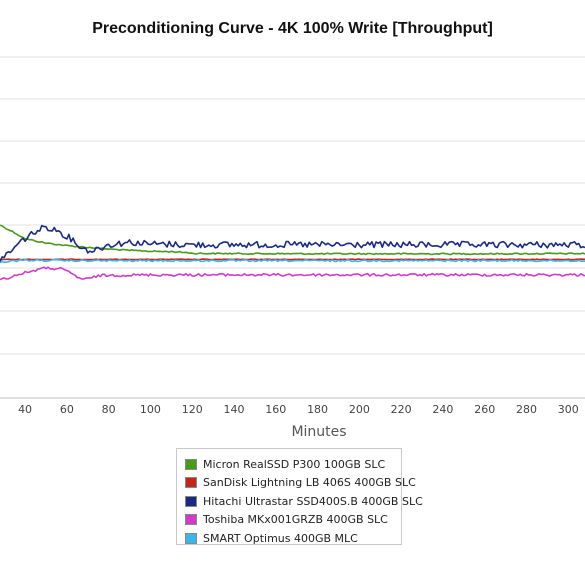 This screenshot has width=585, height=566. What do you see at coordinates (309, 483) in the screenshot?
I see `legend-label: SanDisk Lightning LB 406S 400GB SLC` at bounding box center [309, 483].